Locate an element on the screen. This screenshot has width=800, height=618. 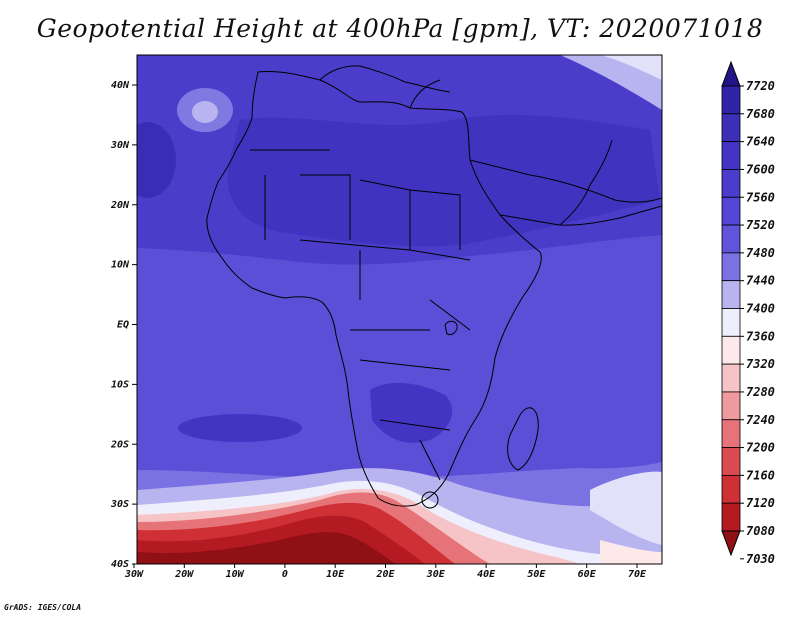
colorbar-level-label: 7720 is located at coordinates (760, 86).